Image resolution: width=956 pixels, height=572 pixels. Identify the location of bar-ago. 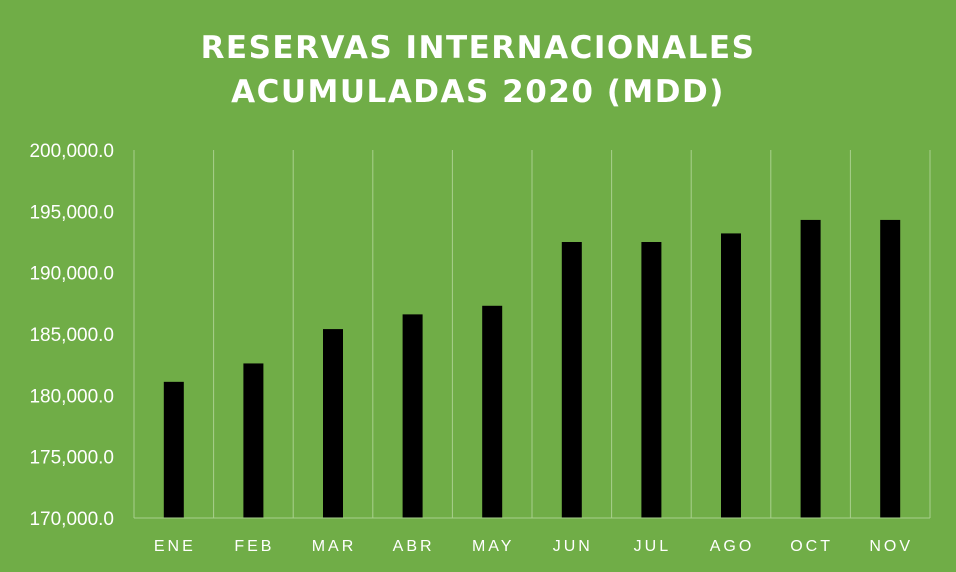
(731, 375).